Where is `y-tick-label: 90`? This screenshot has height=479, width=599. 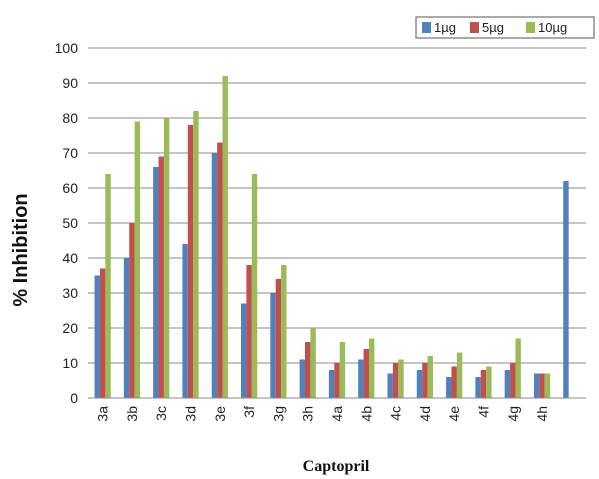 y-tick-label: 90 is located at coordinates (70, 83).